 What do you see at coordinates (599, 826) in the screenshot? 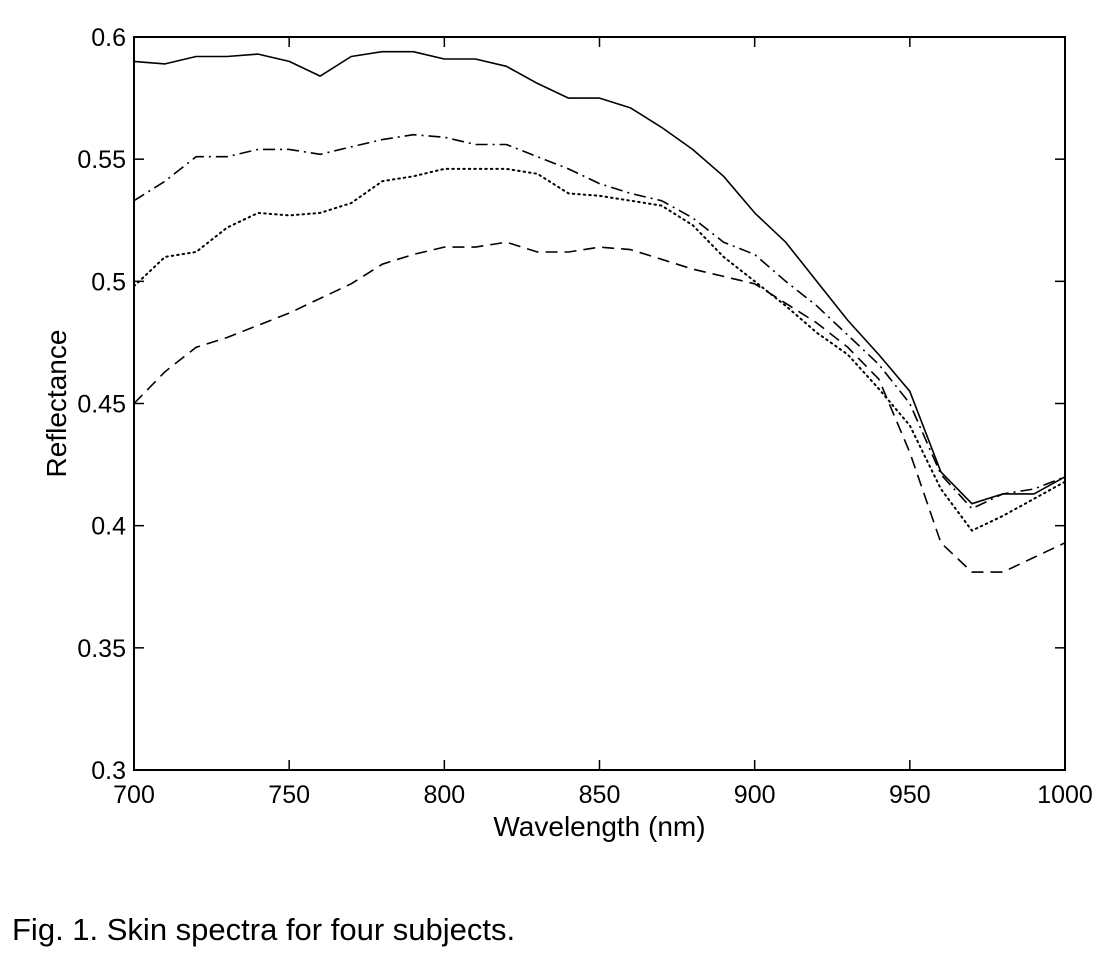
I see `x-axis-label: Wavelength (nm)` at bounding box center [599, 826].